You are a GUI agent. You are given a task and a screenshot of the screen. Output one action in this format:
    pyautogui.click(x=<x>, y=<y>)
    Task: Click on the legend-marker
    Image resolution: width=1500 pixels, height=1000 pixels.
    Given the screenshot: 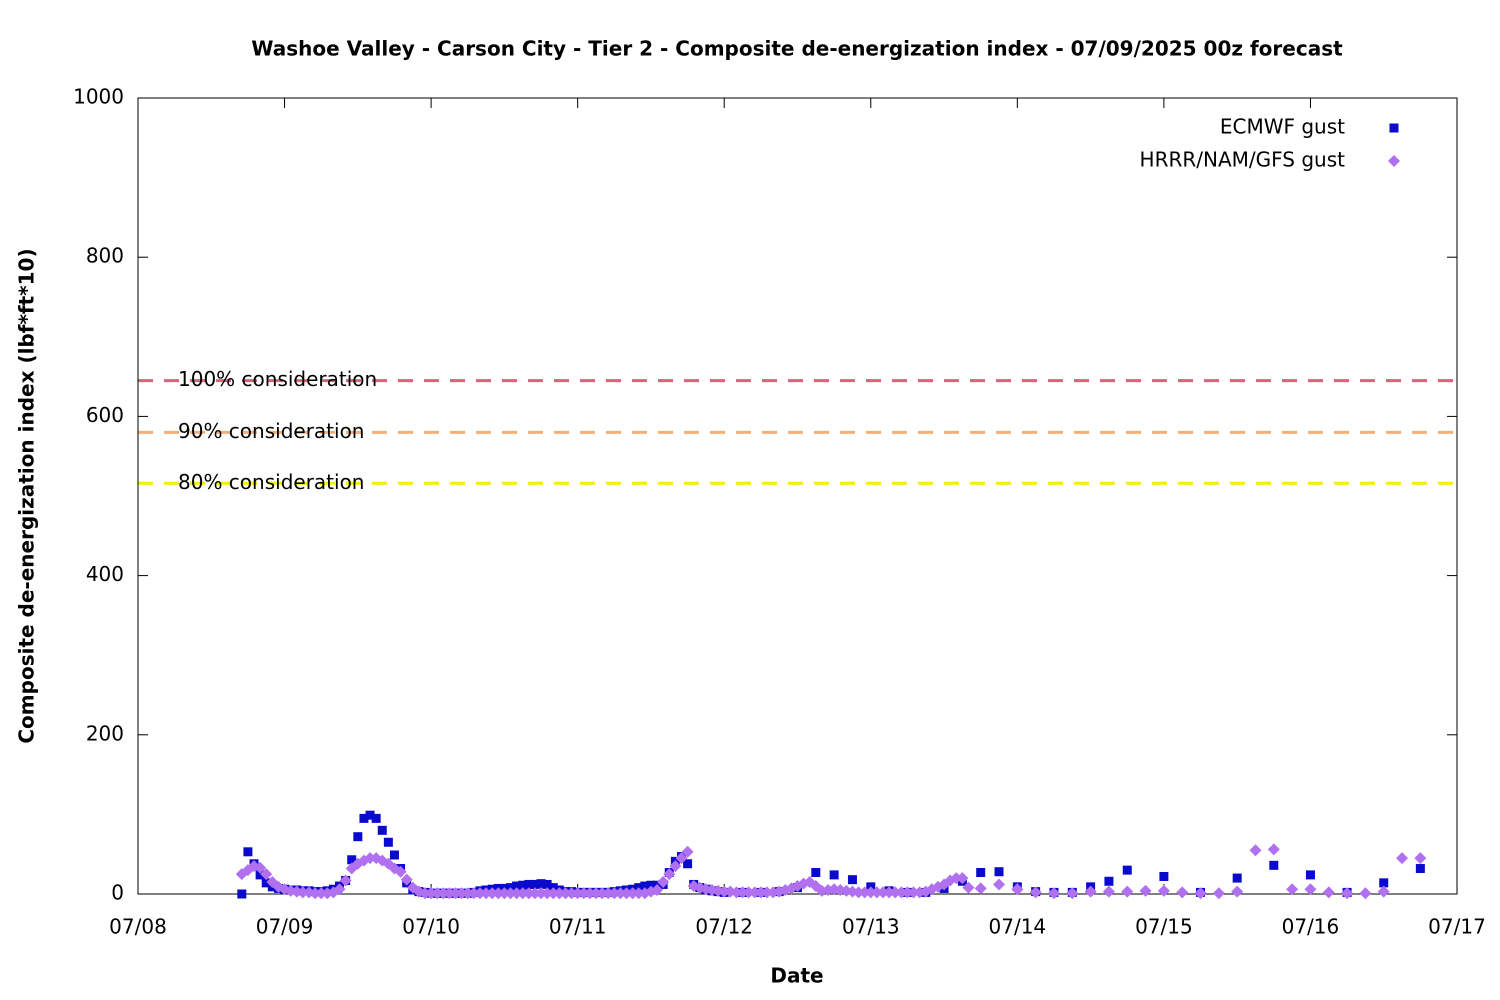 What is the action you would take?
    pyautogui.click(x=1394, y=161)
    